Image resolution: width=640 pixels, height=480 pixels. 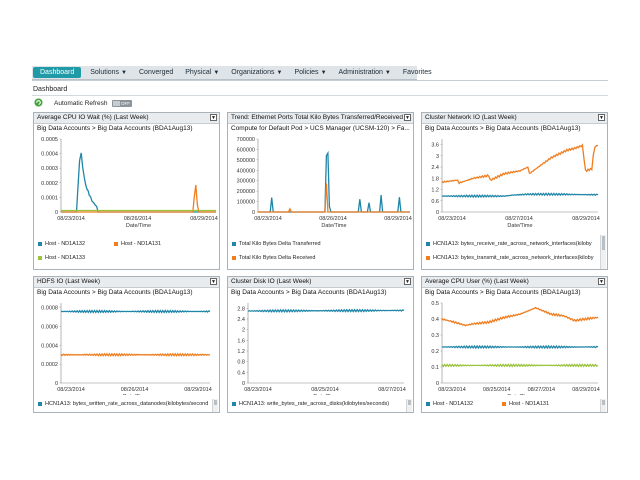 What do you see at coordinates (50, 89) in the screenshot?
I see `page-title: Dashboard` at bounding box center [50, 89].